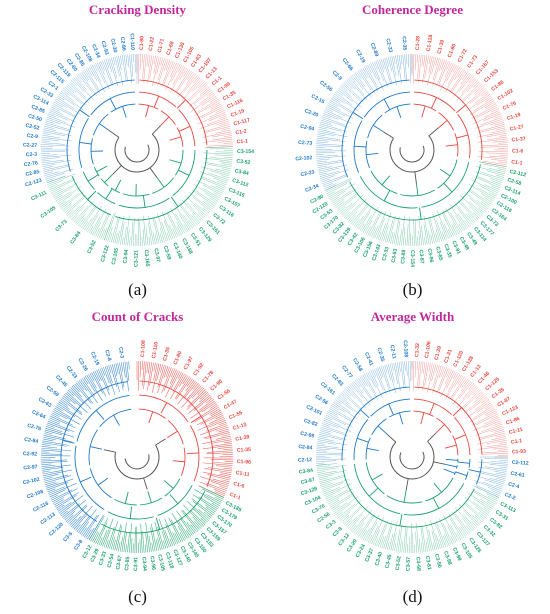 Image resolution: width=550 pixels, height=614 pixels. Describe the element at coordinates (224, 394) in the screenshot. I see `leaf-label: C1-56` at that location.